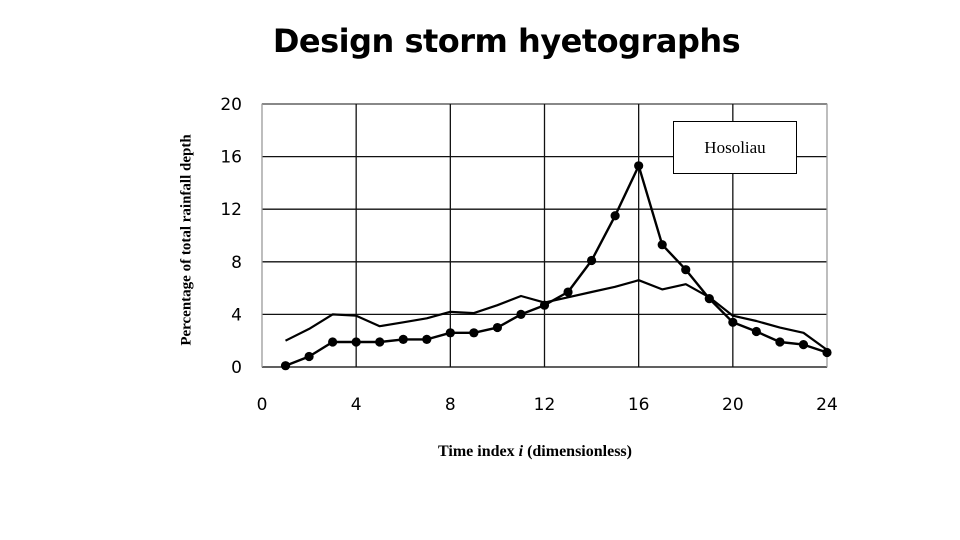  What do you see at coordinates (236, 368) in the screenshot?
I see `y-tick-label: 0` at bounding box center [236, 368].